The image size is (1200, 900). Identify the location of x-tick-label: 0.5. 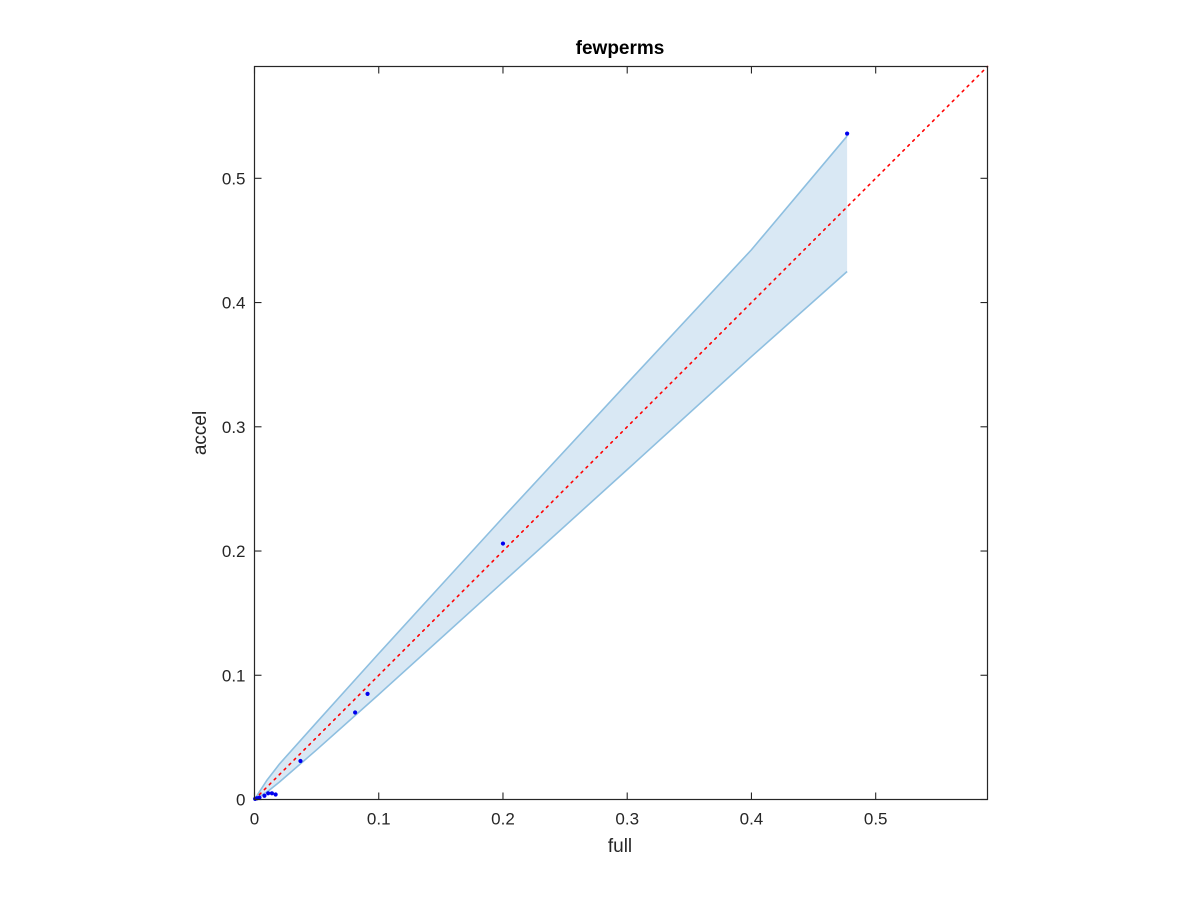
(876, 819).